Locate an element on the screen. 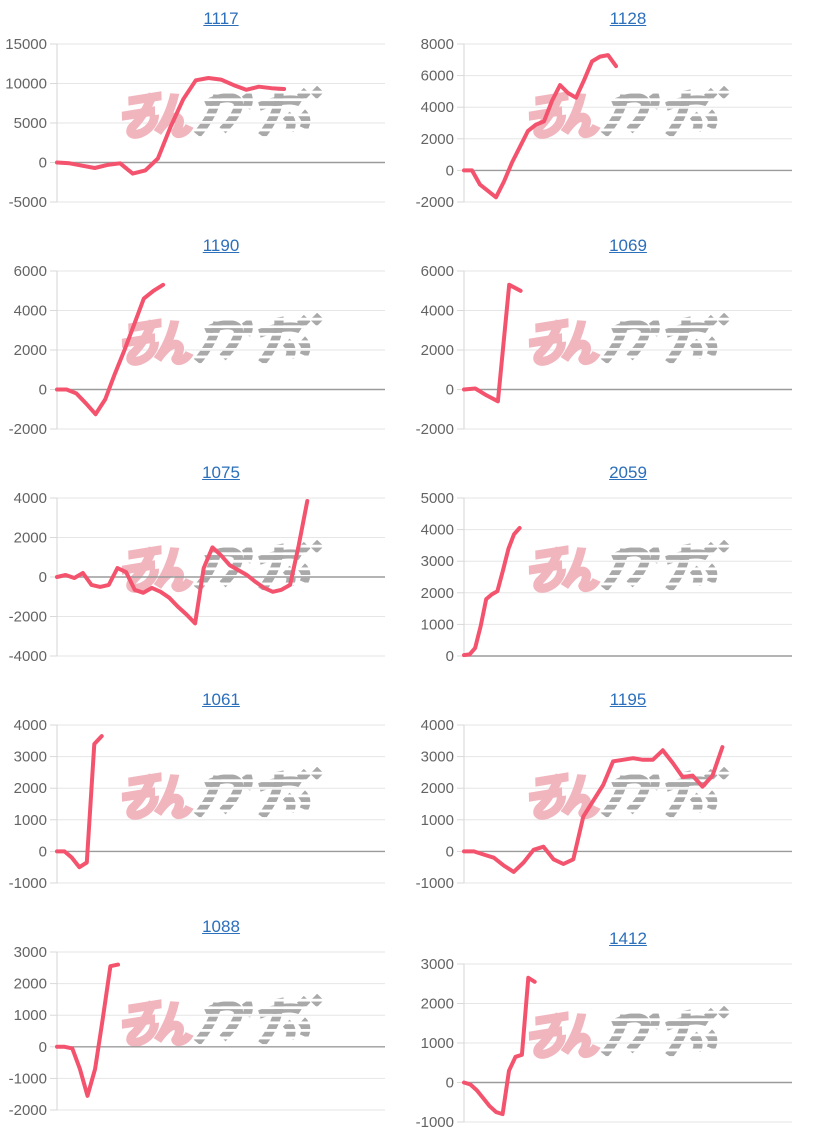  chart-card: 1069 6000 4000 2000 0 -2000 is located at coordinates (611, 340).